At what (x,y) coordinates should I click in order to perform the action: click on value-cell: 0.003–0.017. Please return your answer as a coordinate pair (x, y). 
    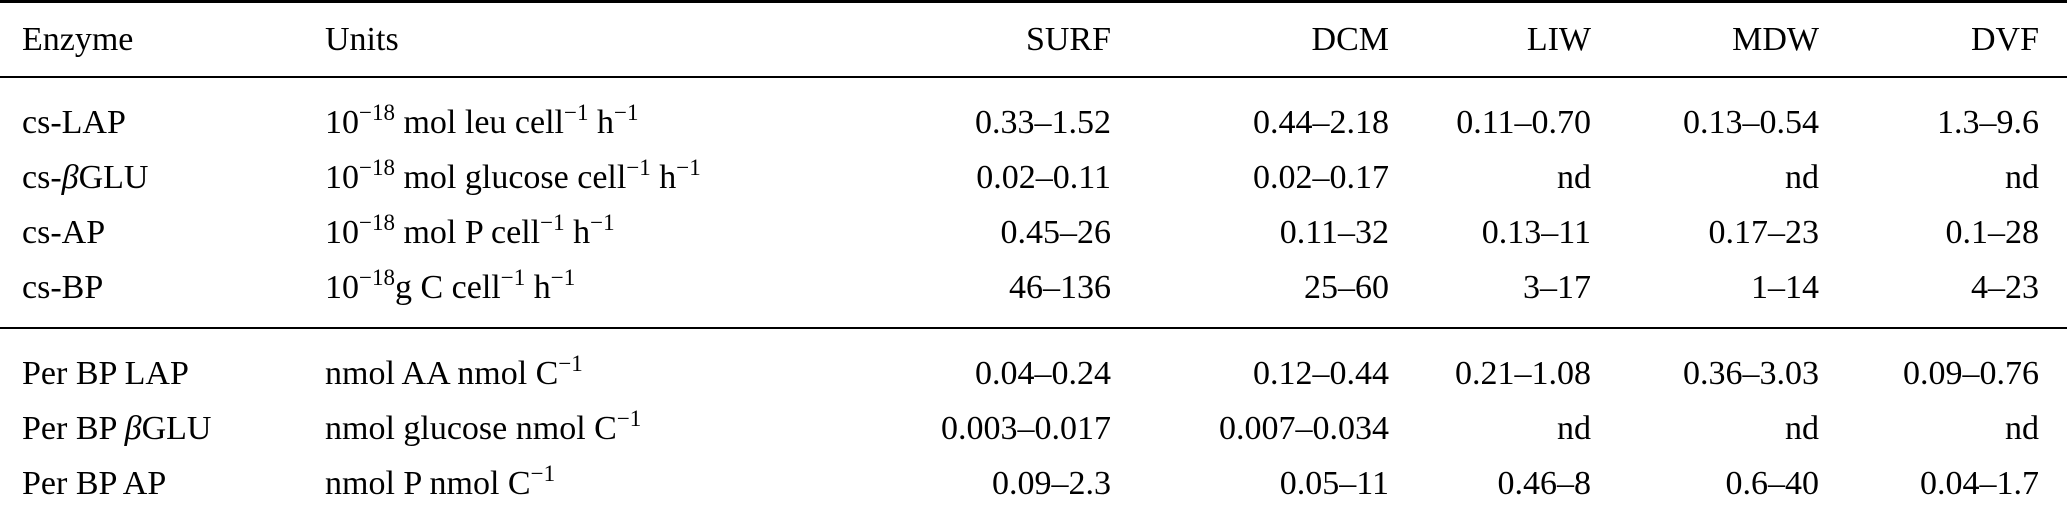
    Looking at the image, I should click on (1026, 428).